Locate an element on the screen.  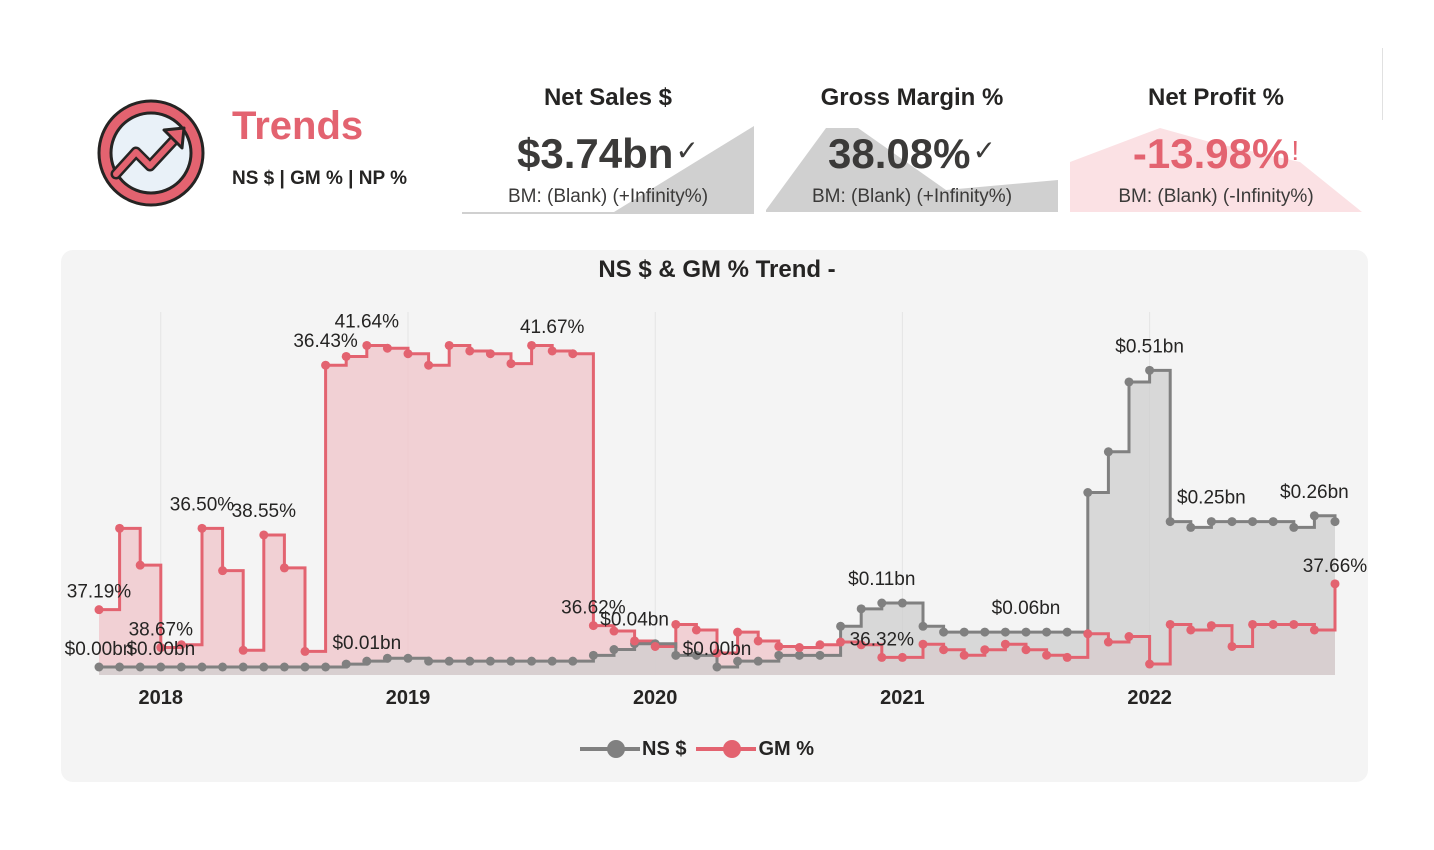
x-tick-label: 2021 is located at coordinates (902, 698).